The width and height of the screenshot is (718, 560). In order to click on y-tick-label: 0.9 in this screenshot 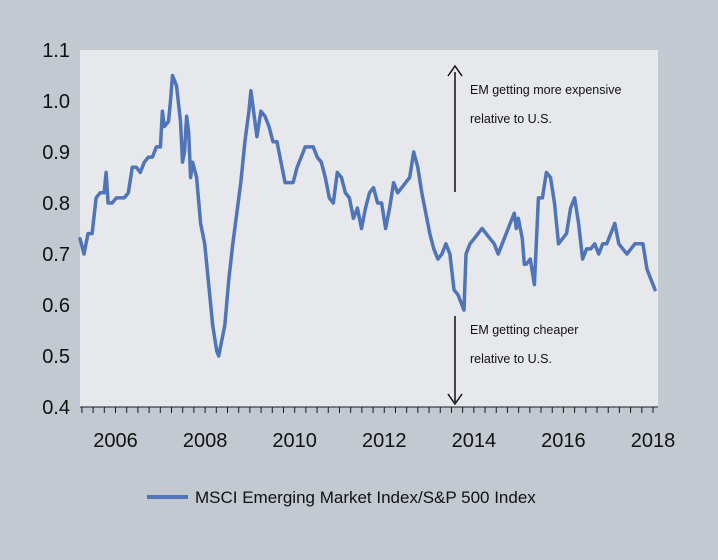, I will do `click(56, 153)`.